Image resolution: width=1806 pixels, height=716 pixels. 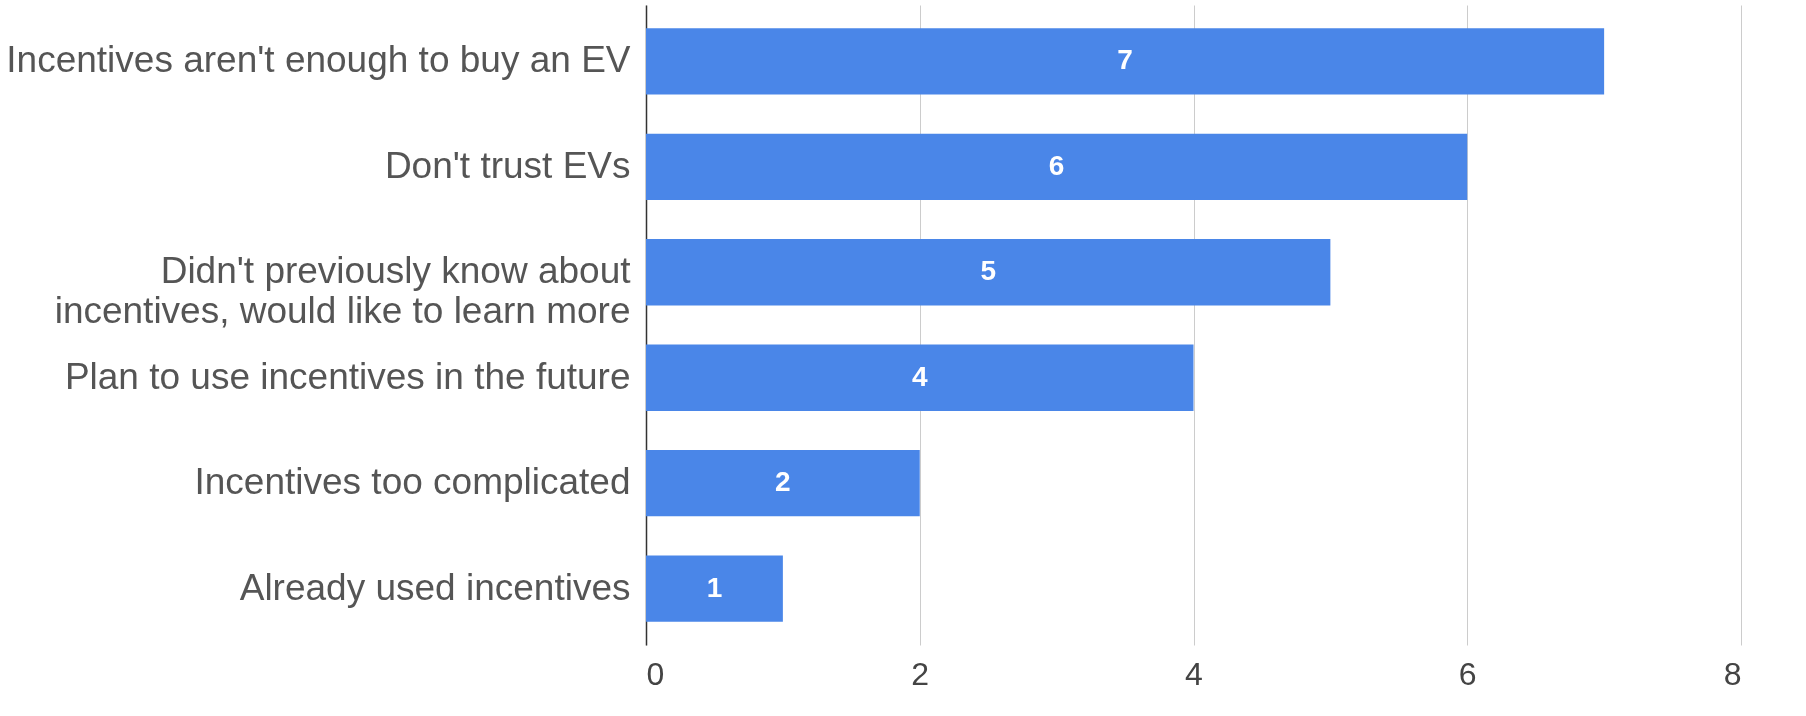 I want to click on y-tick-label: Didn't previously know about incentives, would like to learn more, so click(x=343, y=291).